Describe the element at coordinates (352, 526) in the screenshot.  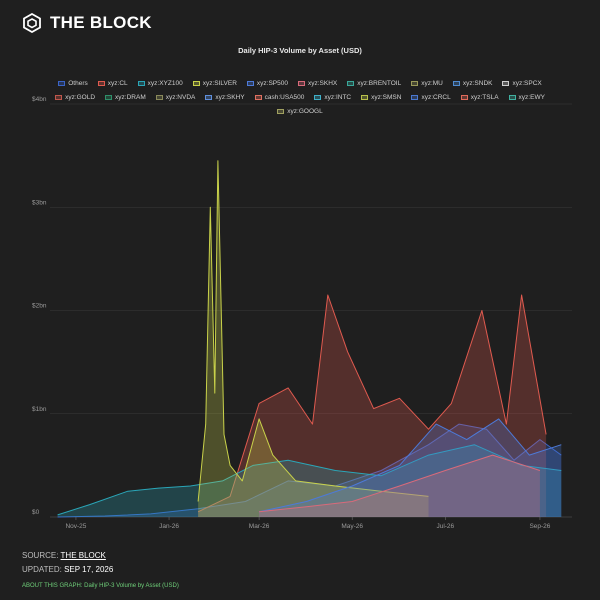
I see `x-tick-label: May-26` at that location.